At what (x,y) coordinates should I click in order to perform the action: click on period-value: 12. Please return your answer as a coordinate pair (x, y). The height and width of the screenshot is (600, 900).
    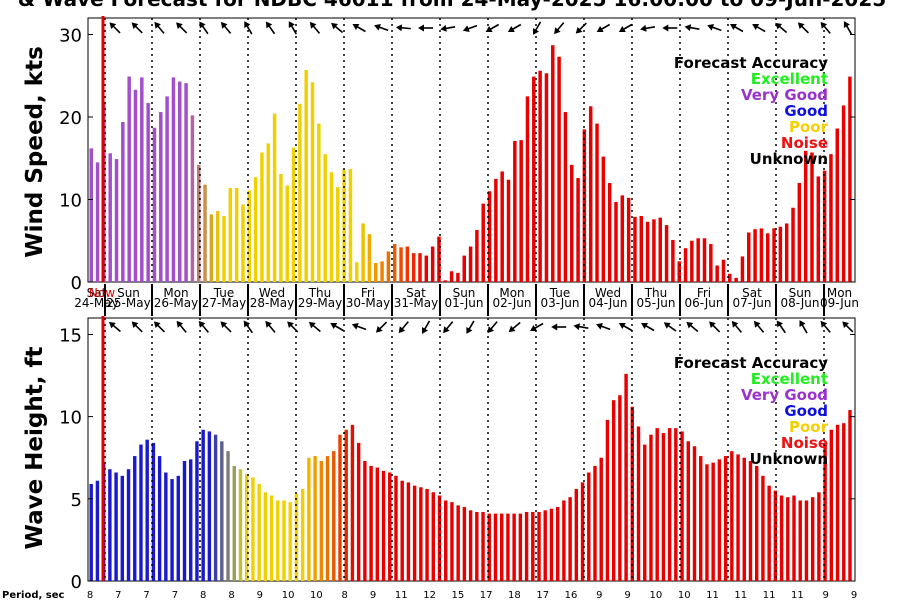
    Looking at the image, I should click on (429, 595).